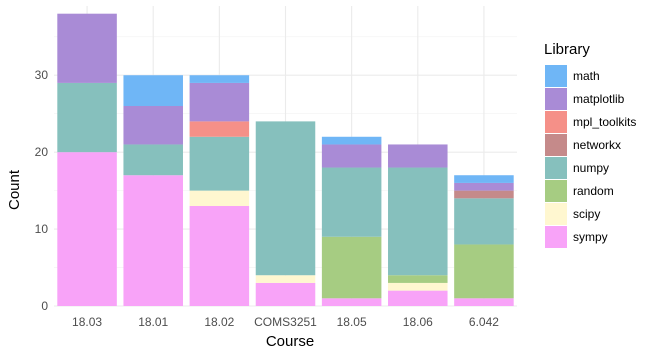  I want to click on bar-segment-scipy-COMS3251, so click(285, 279).